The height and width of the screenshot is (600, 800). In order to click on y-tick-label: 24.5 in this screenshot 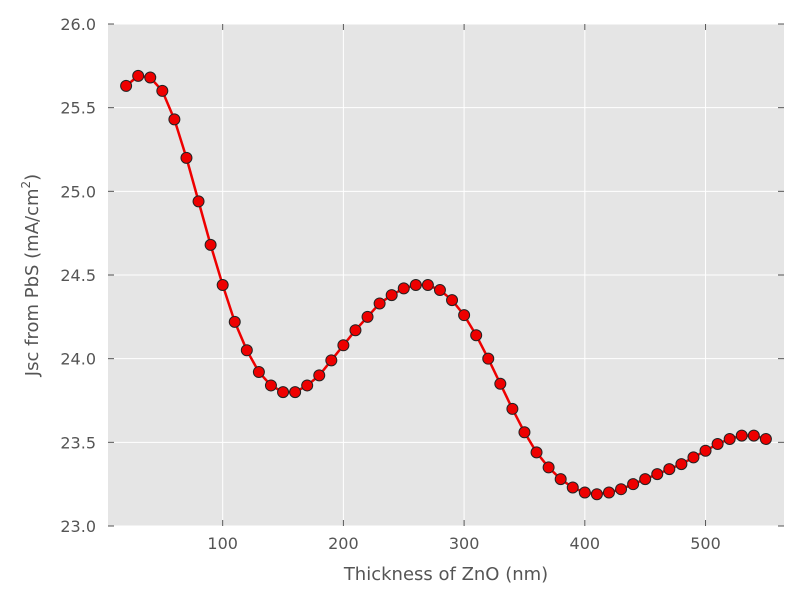, I will do `click(78, 275)`.